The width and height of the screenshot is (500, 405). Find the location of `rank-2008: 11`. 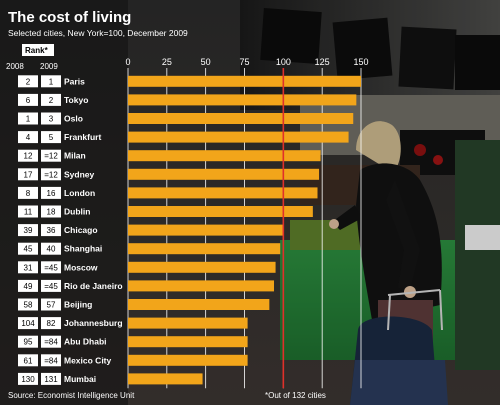

rank-2008: 11 is located at coordinates (28, 212).